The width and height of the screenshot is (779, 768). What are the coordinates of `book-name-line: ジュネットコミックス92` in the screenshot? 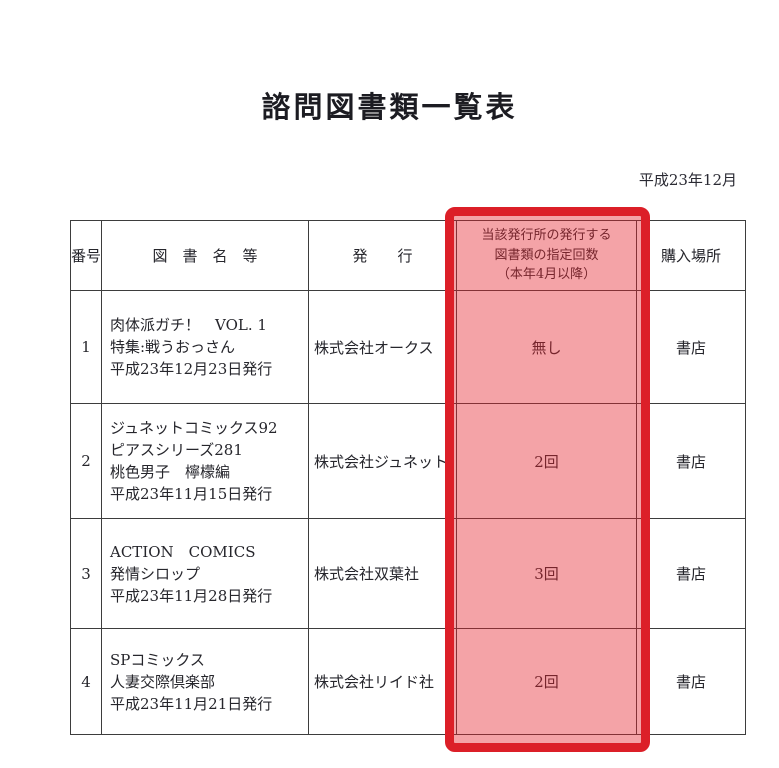 It's located at (194, 428).